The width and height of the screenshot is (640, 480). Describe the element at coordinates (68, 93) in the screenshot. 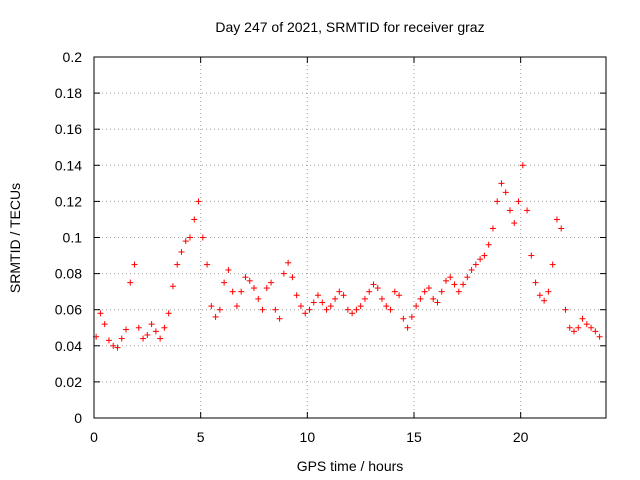

I see `y-tick-label: 0.18` at that location.